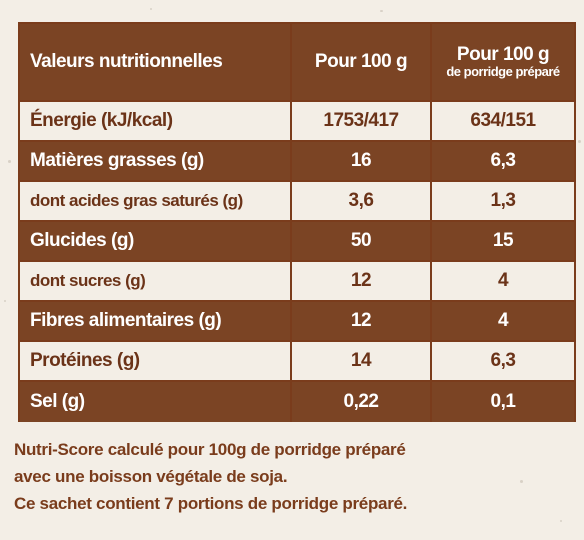 The height and width of the screenshot is (540, 584). What do you see at coordinates (151, 476) in the screenshot?
I see `footnote-soy-drink: avec une boisson végétale de soja.` at bounding box center [151, 476].